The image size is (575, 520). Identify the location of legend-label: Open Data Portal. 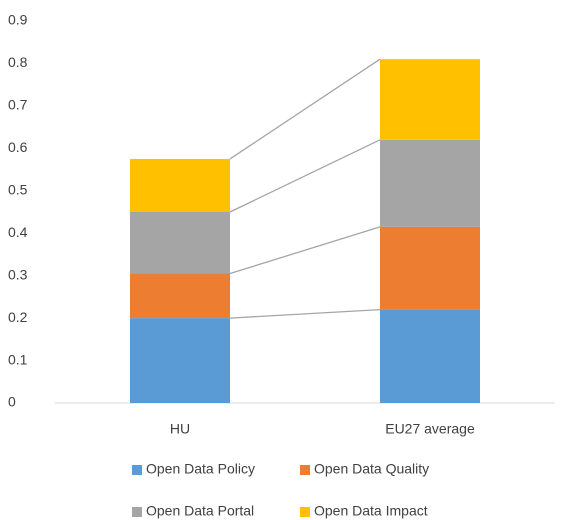
(200, 511).